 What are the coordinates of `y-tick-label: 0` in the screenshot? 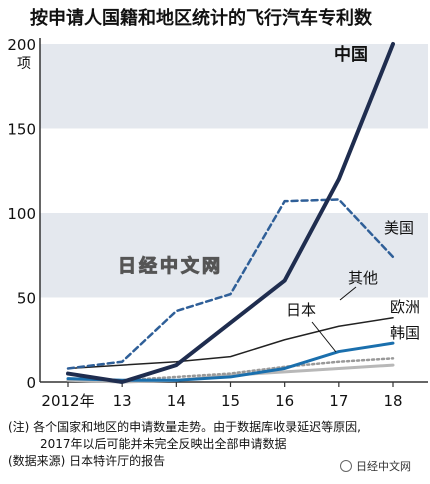 It's located at (31, 383).